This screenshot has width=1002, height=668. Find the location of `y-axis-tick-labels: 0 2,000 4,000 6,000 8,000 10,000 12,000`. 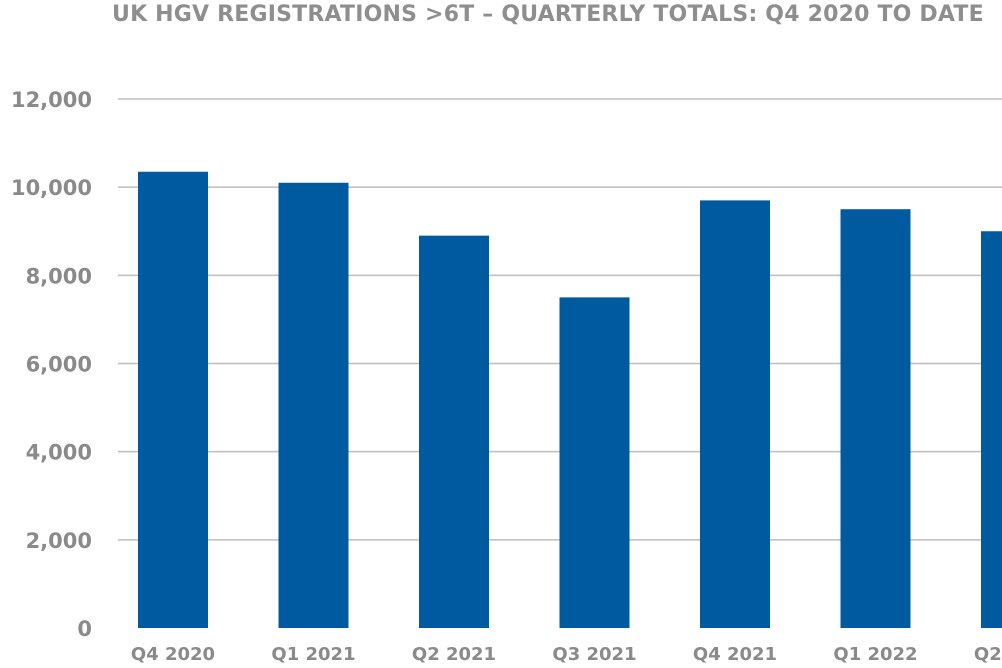

y-axis-tick-labels: 0 2,000 4,000 6,000 8,000 10,000 12,000 is located at coordinates (51, 364).